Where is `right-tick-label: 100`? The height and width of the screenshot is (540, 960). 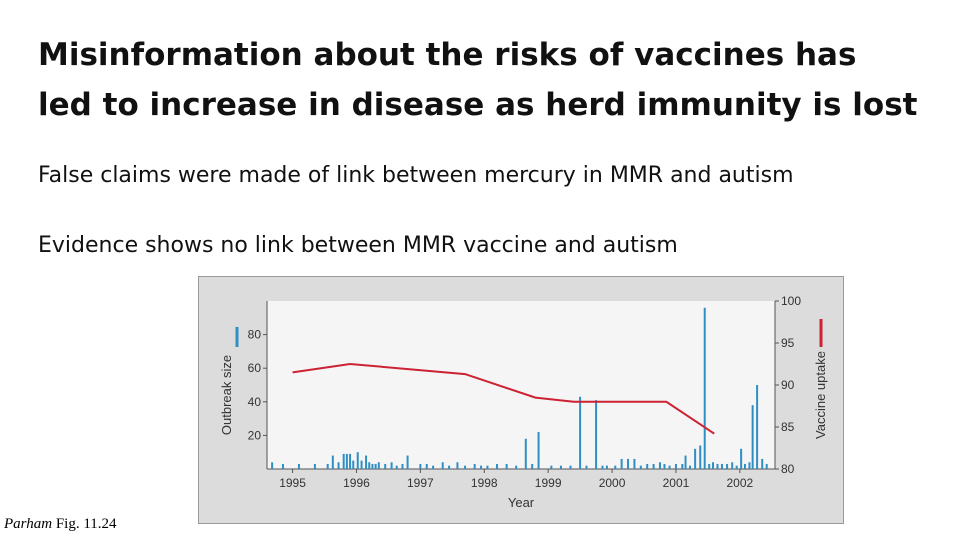
right-tick-label: 100 is located at coordinates (791, 301).